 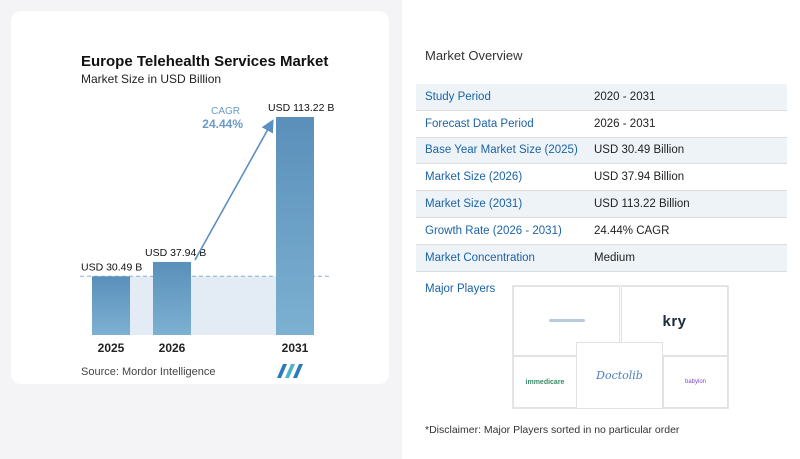 I want to click on row-label: Growth Rate (2026 - 2031), so click(x=493, y=230).